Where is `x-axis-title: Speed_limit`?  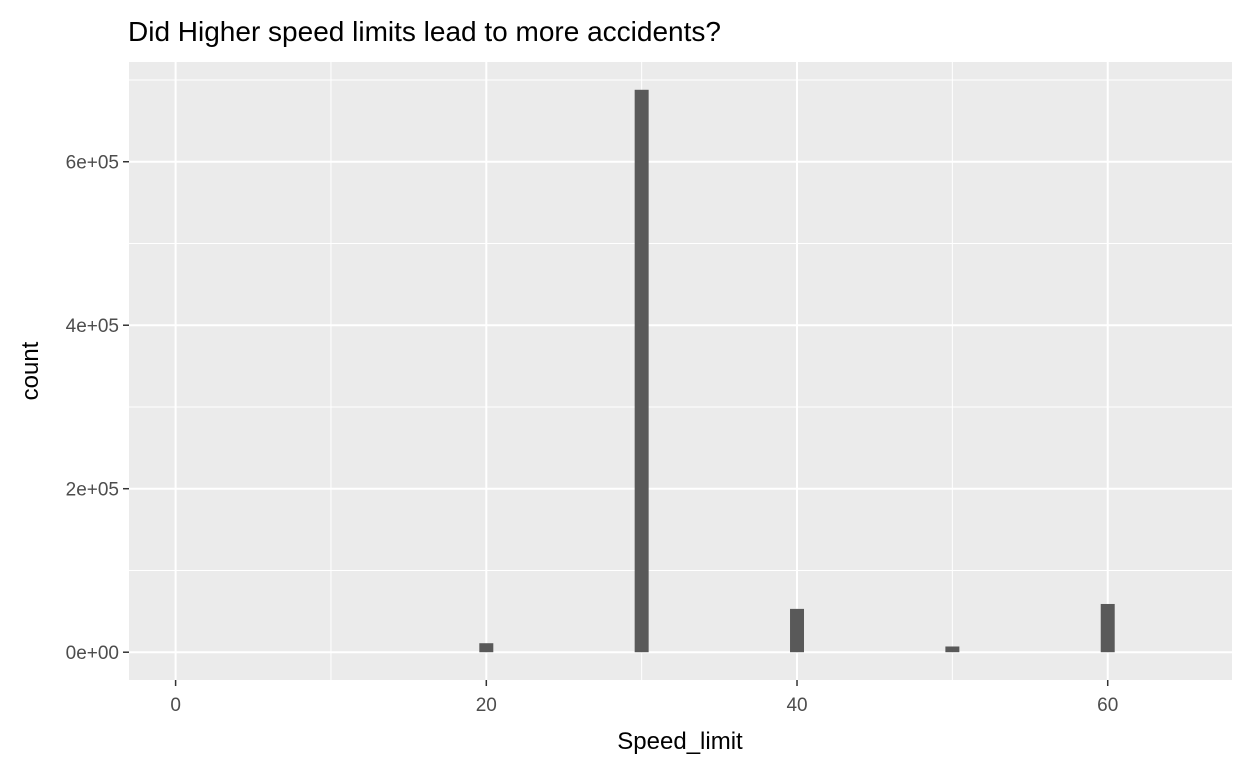 x-axis-title: Speed_limit is located at coordinates (680, 741).